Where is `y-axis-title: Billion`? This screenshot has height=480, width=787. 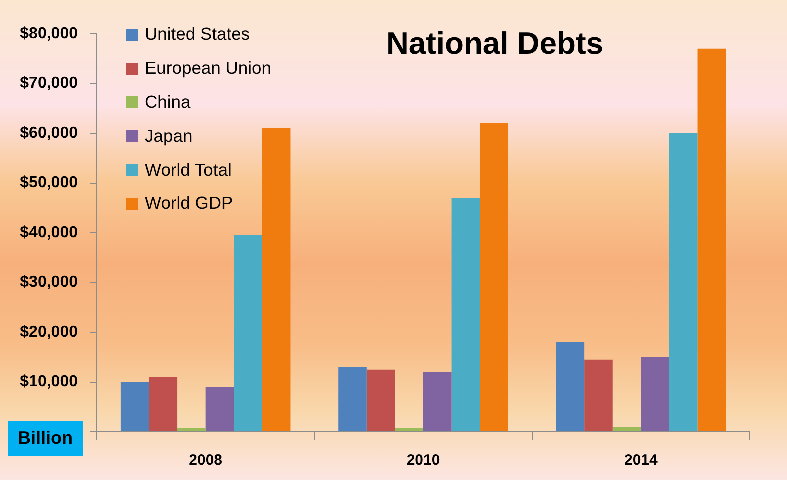 y-axis-title: Billion is located at coordinates (45, 438).